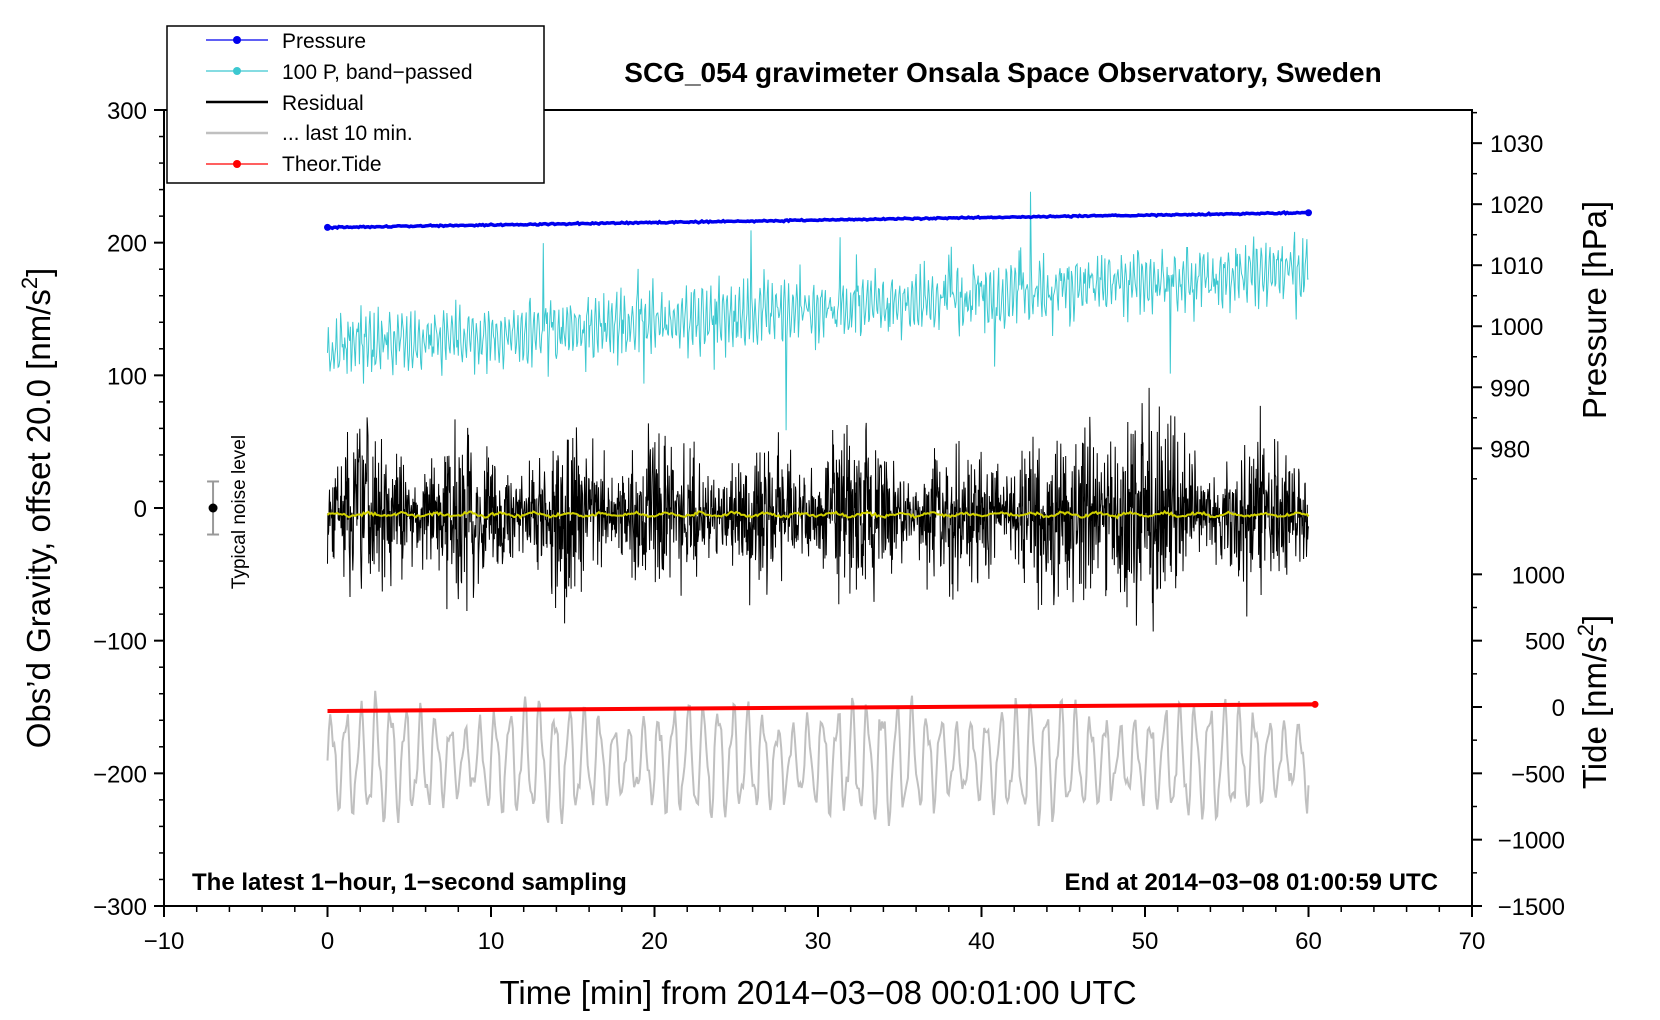 The image size is (1660, 1020). I want to click on tide-axis-title-main: Tide [nm/s, so click(1594, 712).